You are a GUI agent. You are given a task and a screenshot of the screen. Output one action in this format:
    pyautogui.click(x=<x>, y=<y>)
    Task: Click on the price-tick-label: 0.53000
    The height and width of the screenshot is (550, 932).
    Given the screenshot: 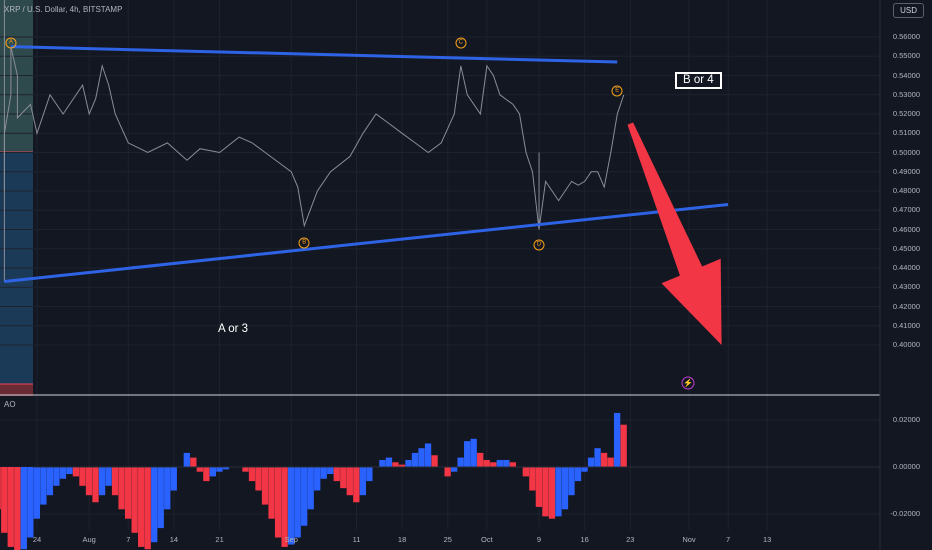 What is the action you would take?
    pyautogui.click(x=906, y=94)
    